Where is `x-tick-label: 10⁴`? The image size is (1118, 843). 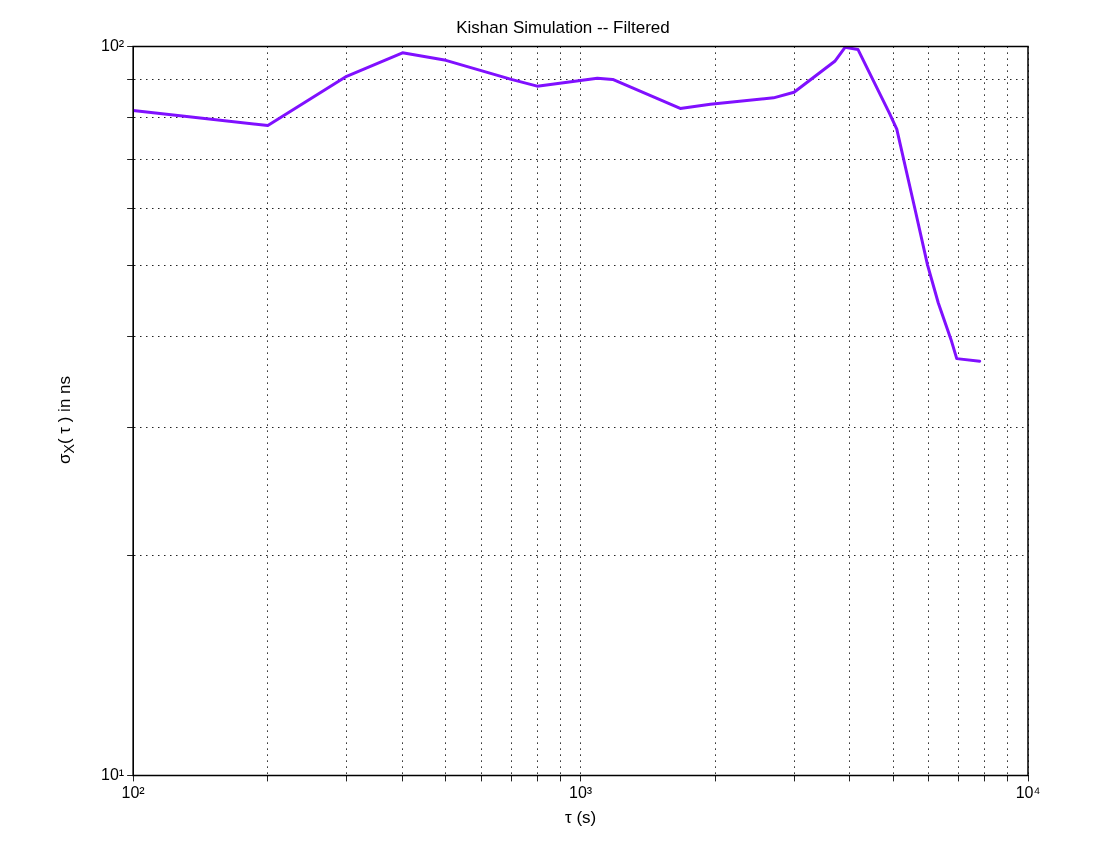 x-tick-label: 10⁴ is located at coordinates (1028, 793).